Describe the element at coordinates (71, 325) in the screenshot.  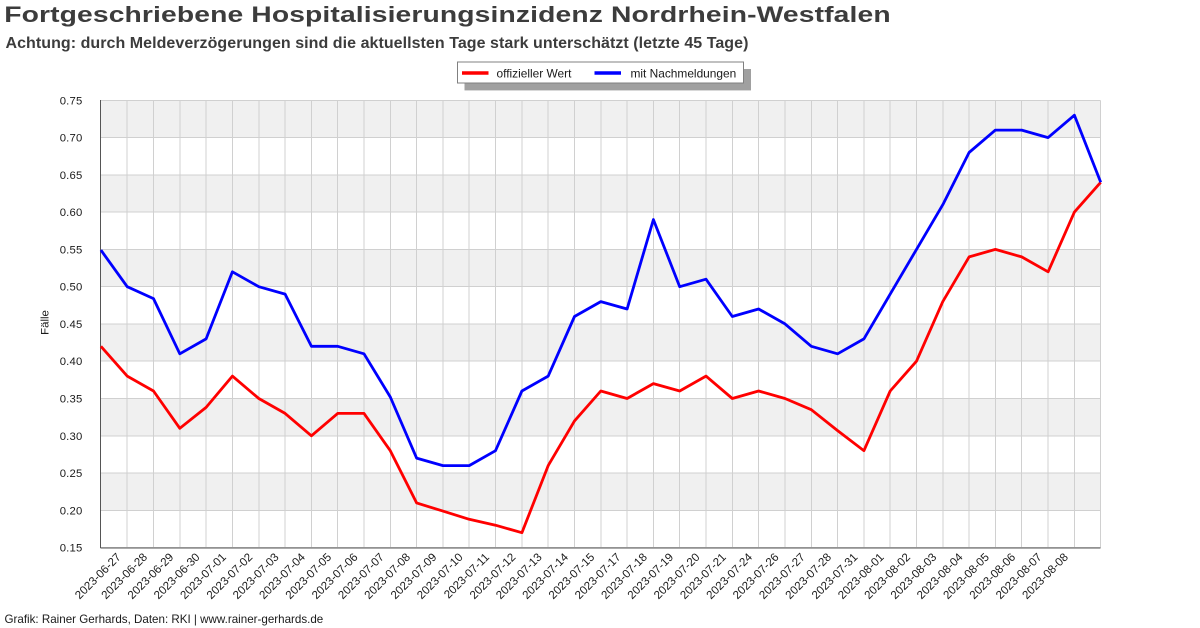
I see `svg-text: 0.45` at that location.